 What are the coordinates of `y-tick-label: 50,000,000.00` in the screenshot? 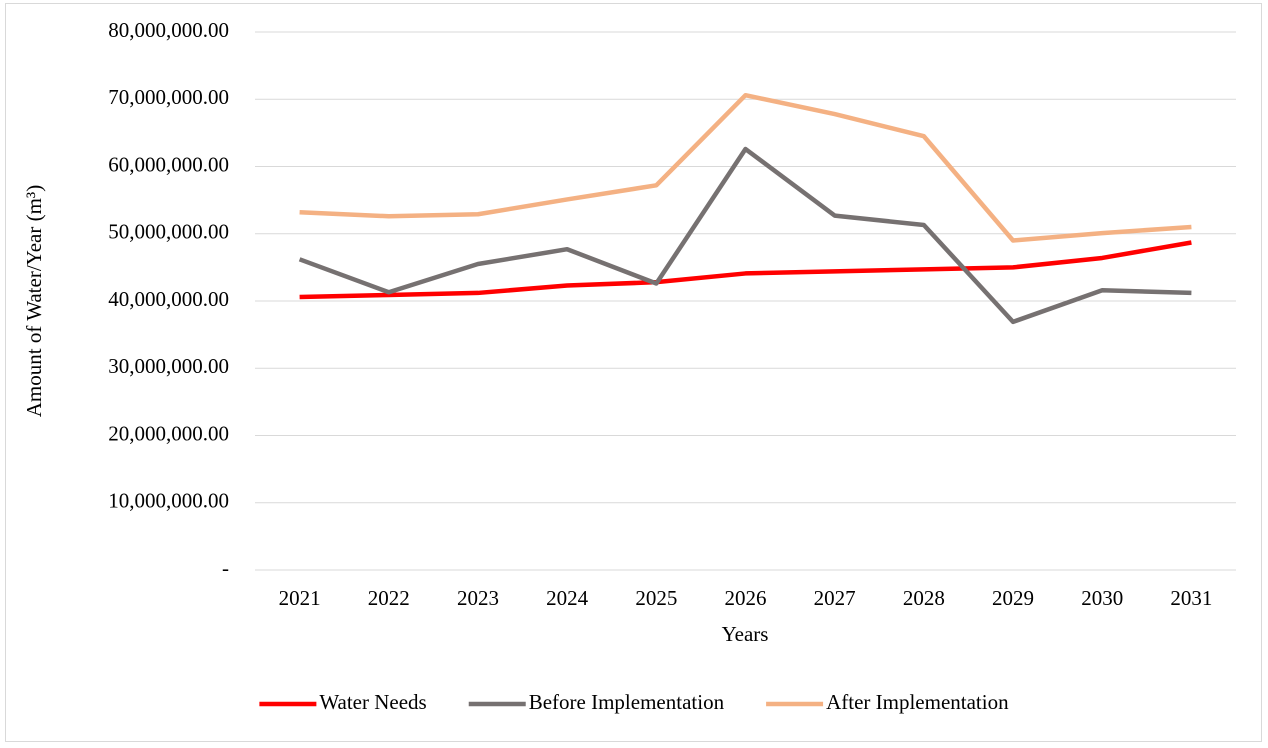 It's located at (168, 232).